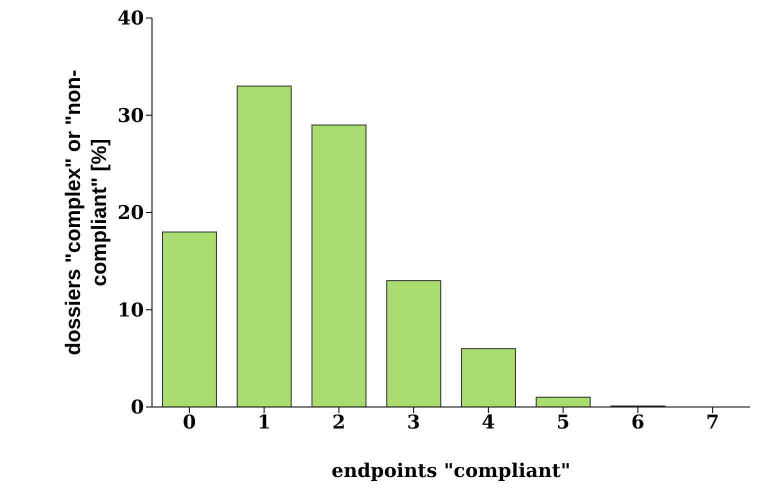 This screenshot has height=499, width=768. I want to click on x-tick-label: 5, so click(563, 422).